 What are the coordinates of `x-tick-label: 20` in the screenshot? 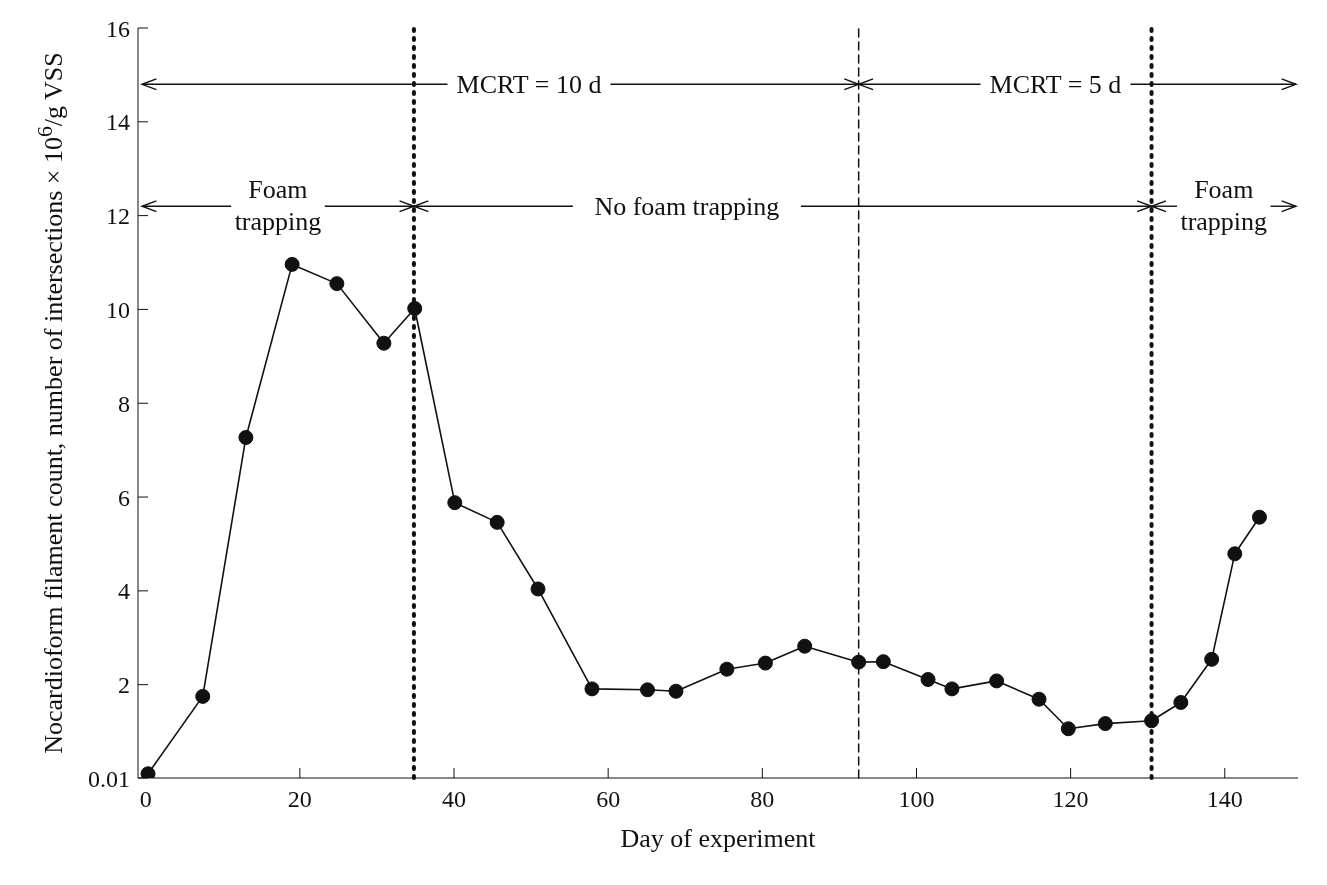 It's located at (299, 799).